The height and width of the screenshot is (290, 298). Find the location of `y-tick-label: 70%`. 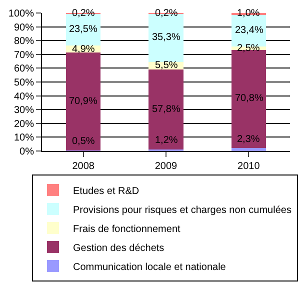

y-tick-label: 70% is located at coordinates (24, 55).